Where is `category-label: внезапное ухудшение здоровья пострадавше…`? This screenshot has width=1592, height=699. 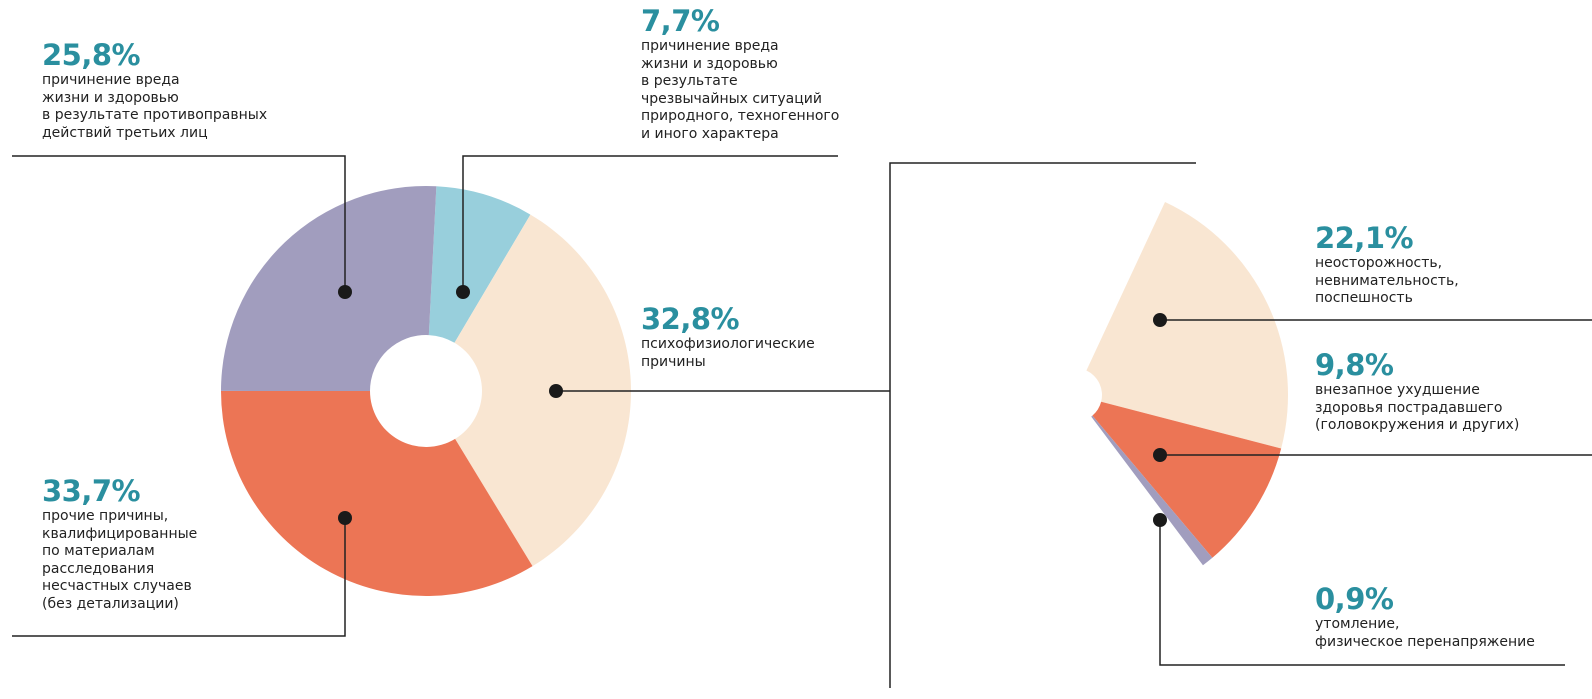
category-label: внезапное ухудшение здоровья пострадавше… is located at coordinates (1417, 407).